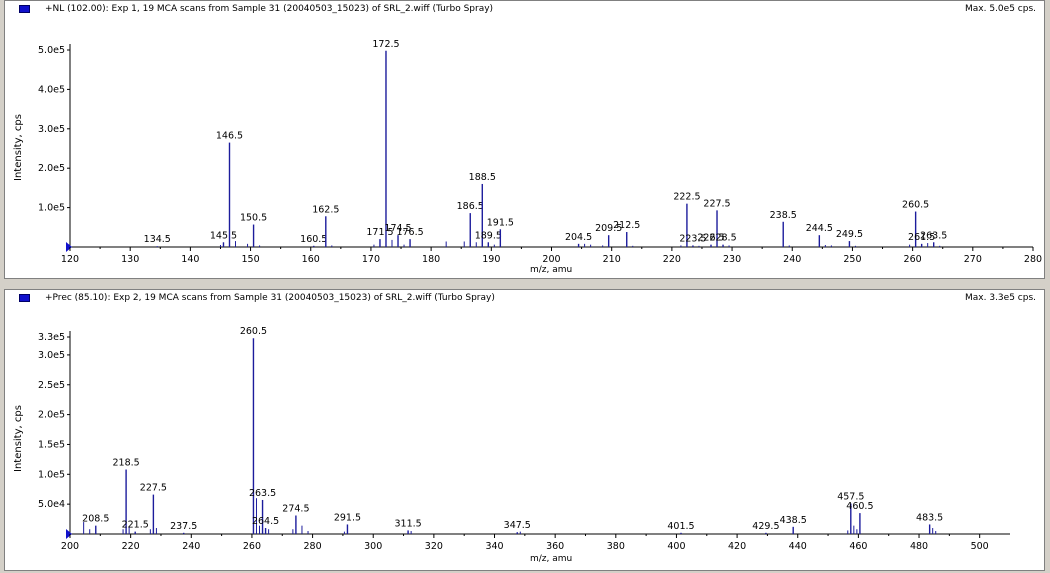 This screenshot has height=573, width=1050. What do you see at coordinates (371, 259) in the screenshot?
I see `x-tick-label: 170` at bounding box center [371, 259].